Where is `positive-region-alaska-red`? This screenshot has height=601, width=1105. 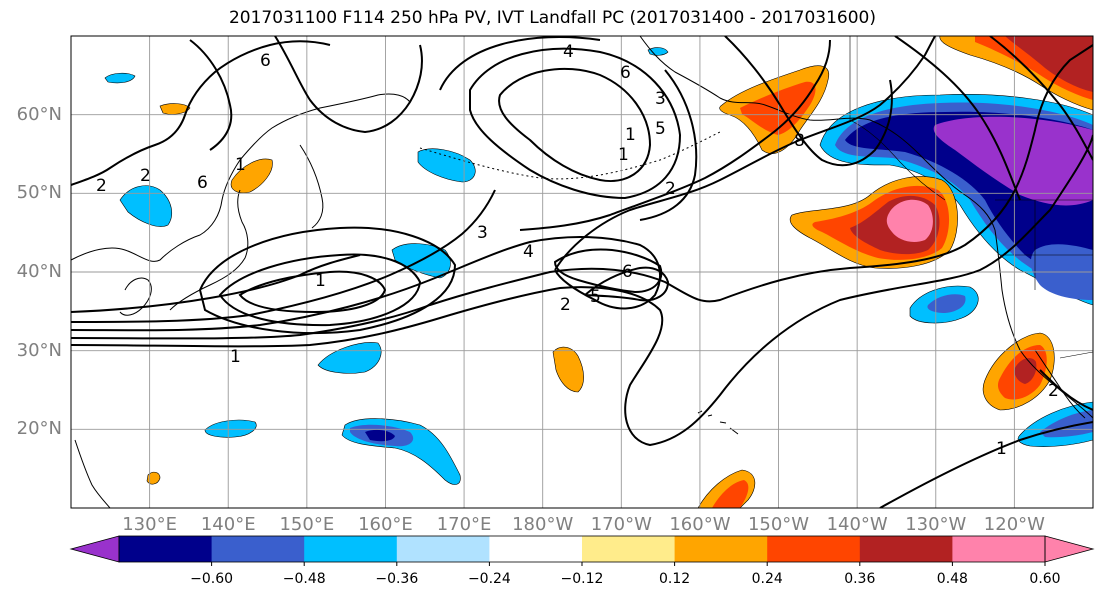 positive-region-alaska-red is located at coordinates (778, 108).